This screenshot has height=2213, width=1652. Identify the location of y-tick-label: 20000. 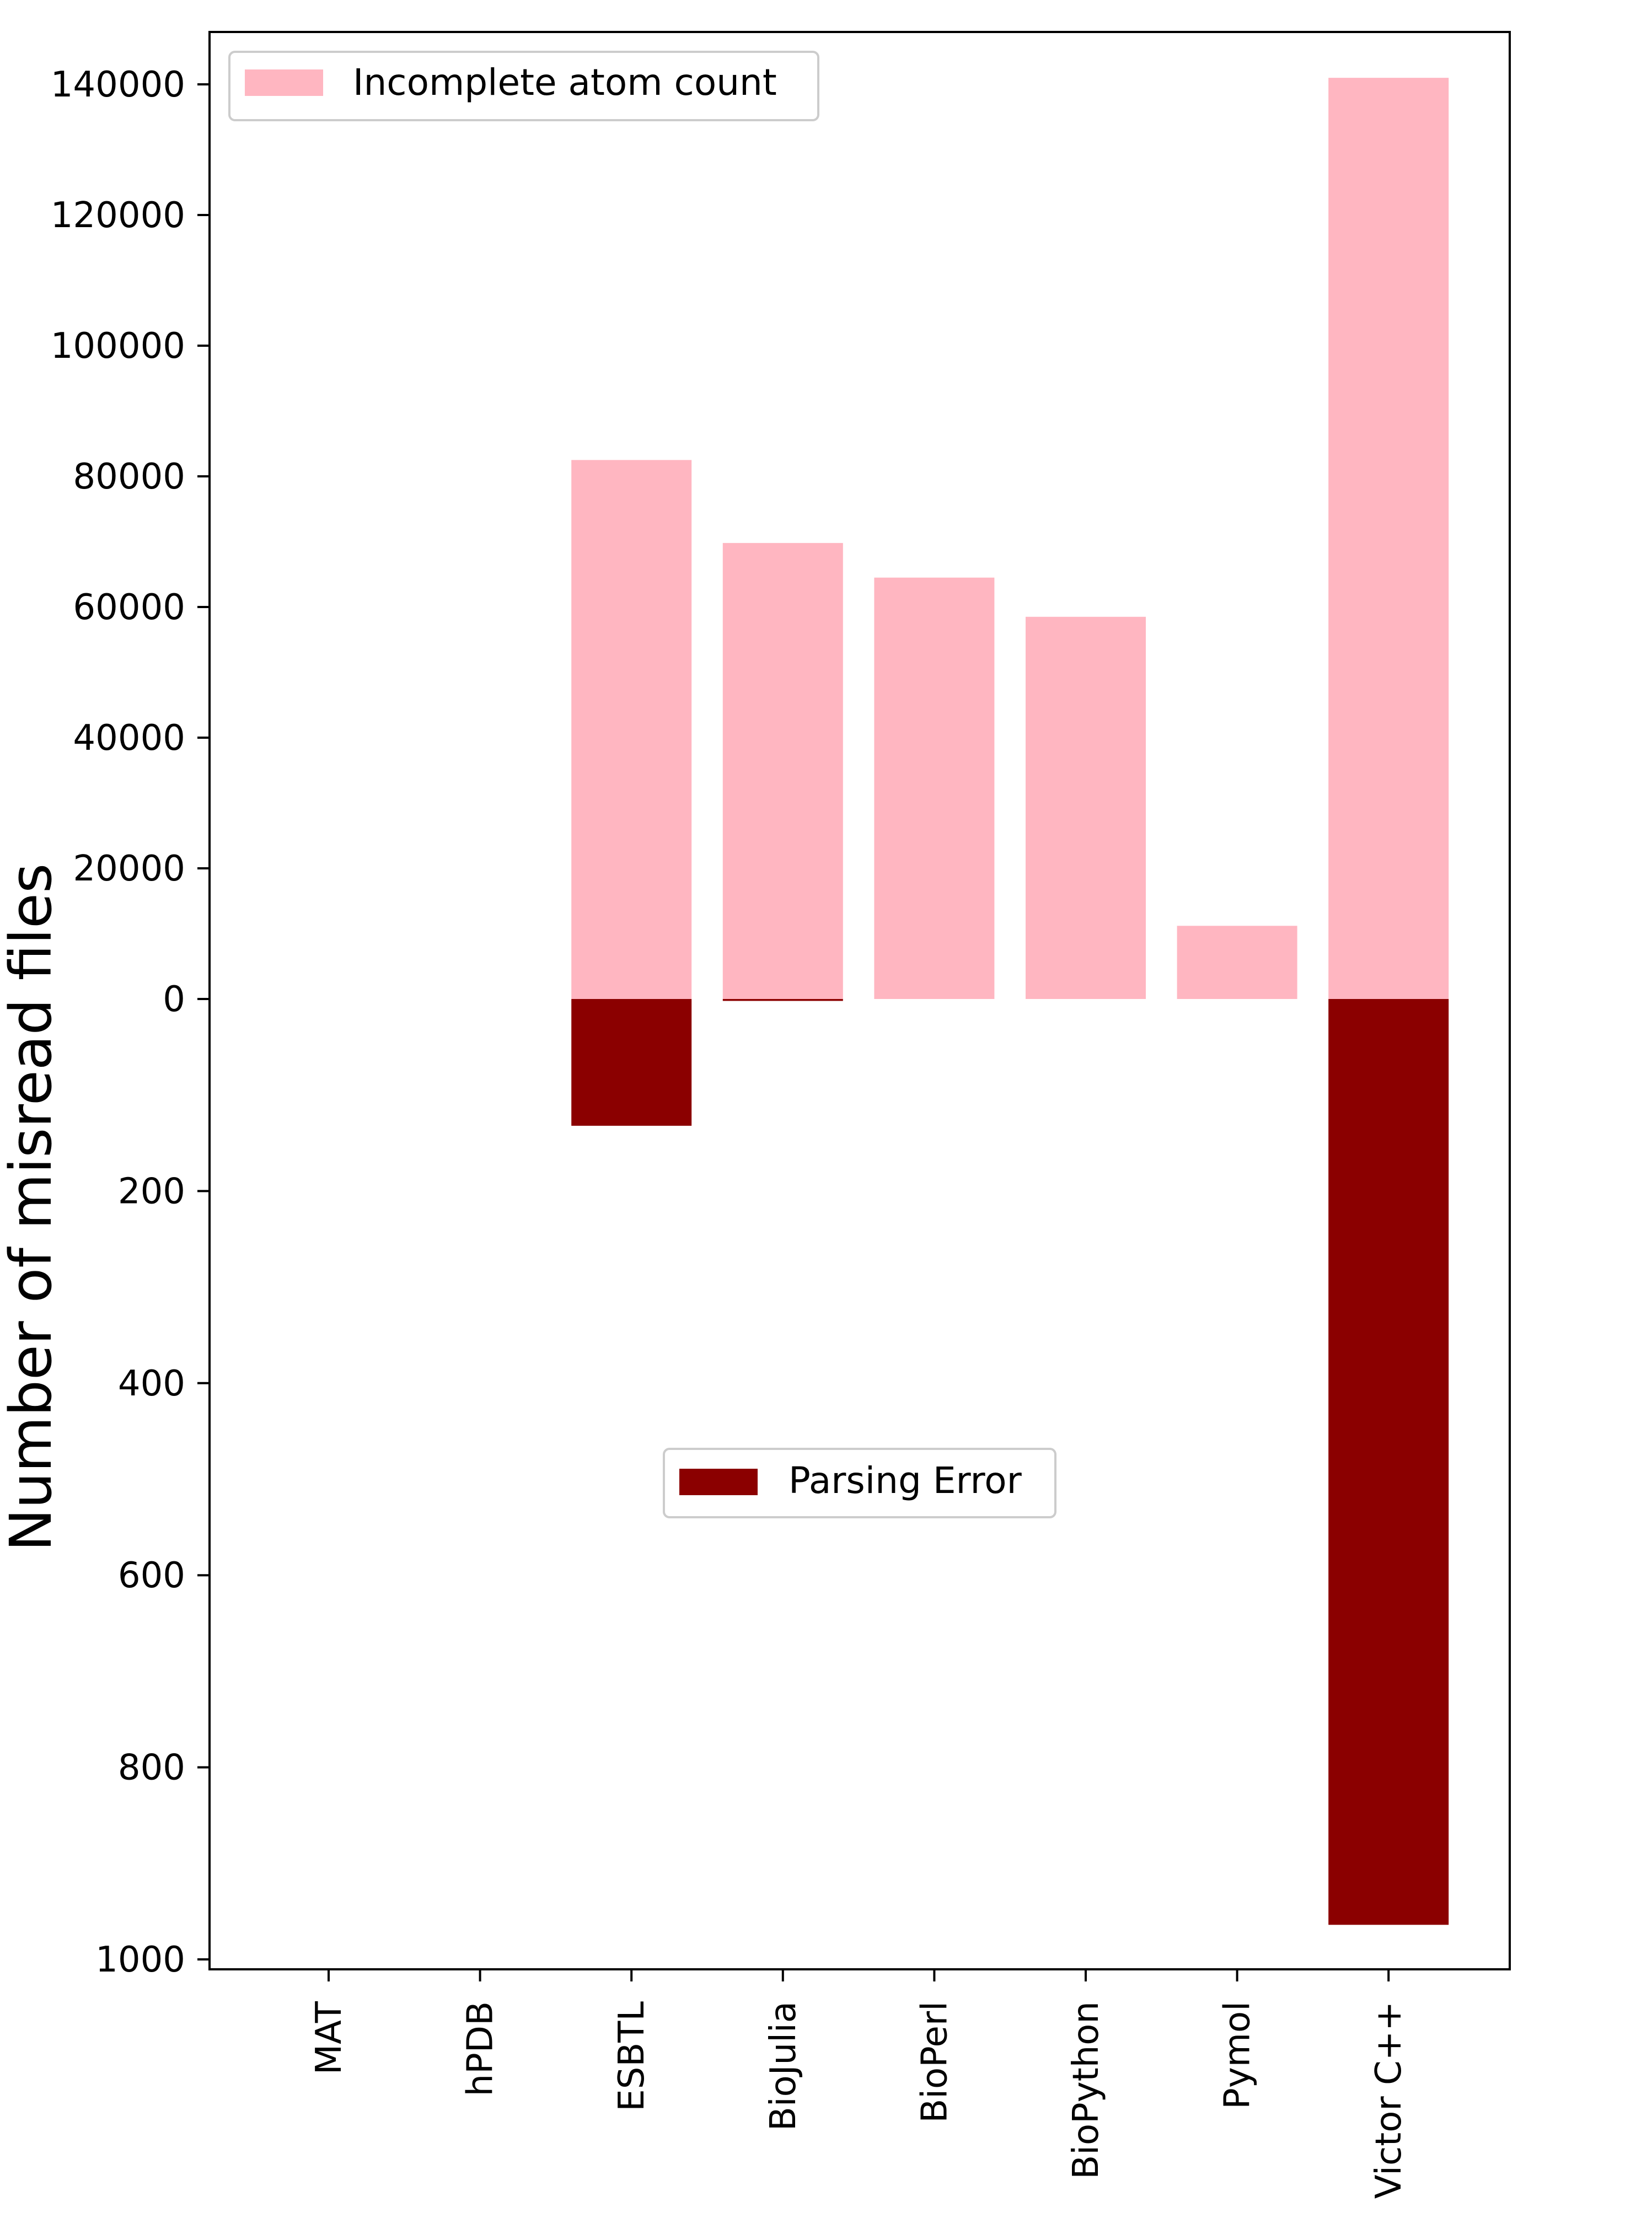
(129, 869).